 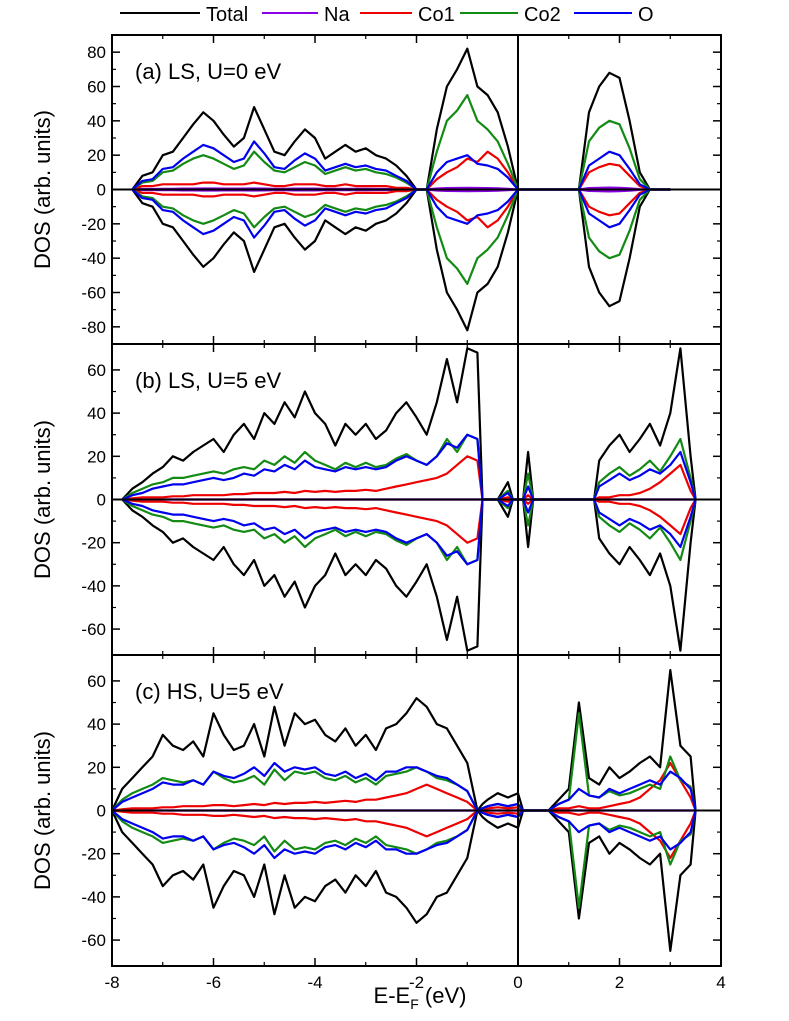 I want to click on y-tick-label: -80, so click(x=93, y=327).